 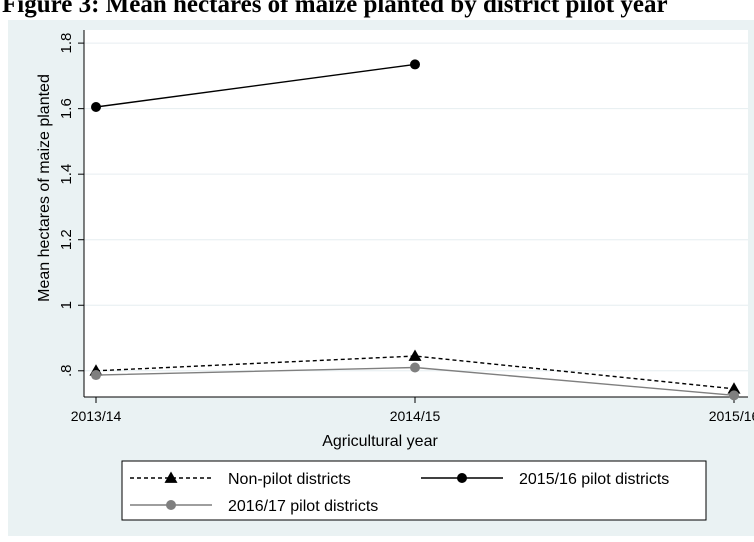 What do you see at coordinates (96, 416) in the screenshot?
I see `x-tick-label: 2013/14` at bounding box center [96, 416].